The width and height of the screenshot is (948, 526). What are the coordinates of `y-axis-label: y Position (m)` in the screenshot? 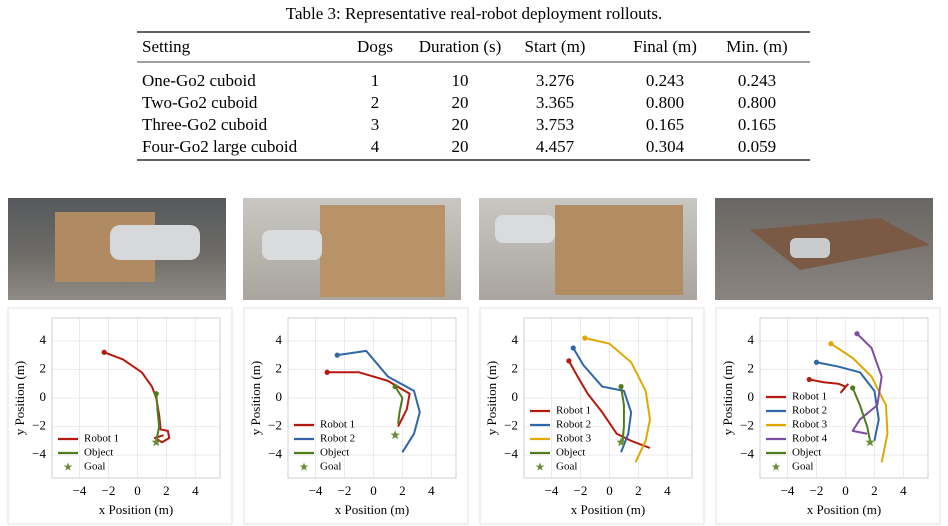 It's located at (491, 398).